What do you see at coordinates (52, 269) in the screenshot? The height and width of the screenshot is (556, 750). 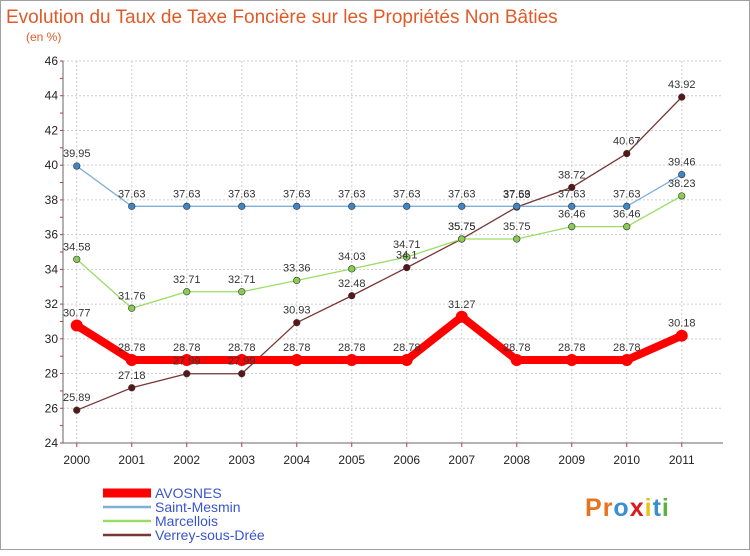 I see `y-tick-label: 34` at bounding box center [52, 269].